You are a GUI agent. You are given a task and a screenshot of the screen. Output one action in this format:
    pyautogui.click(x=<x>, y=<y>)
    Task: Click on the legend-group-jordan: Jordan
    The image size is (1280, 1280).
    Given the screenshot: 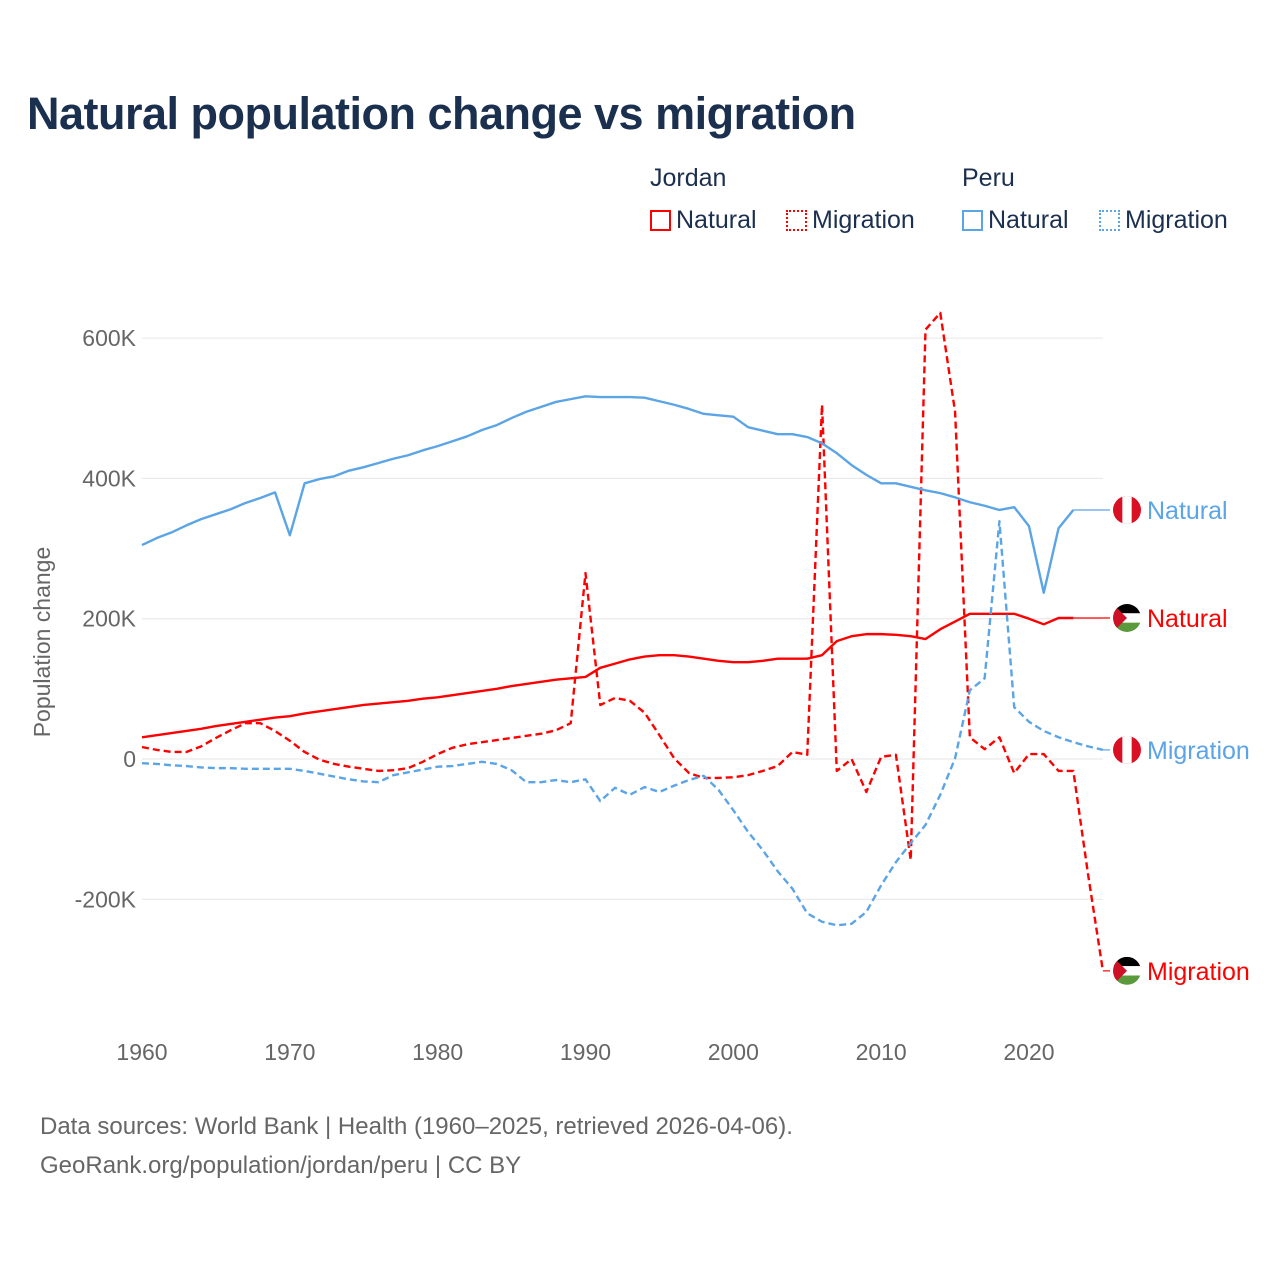 What is the action you would take?
    pyautogui.click(x=688, y=178)
    